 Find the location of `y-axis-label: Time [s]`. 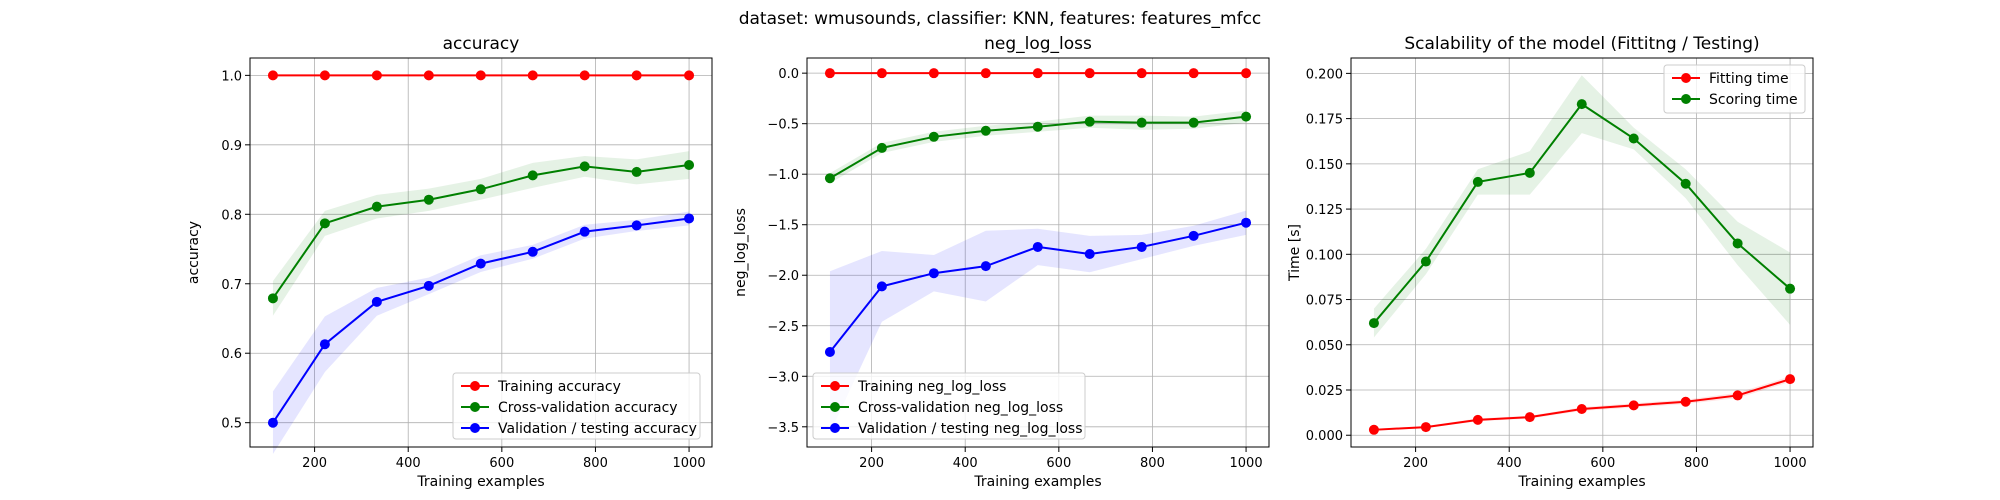

y-axis-label: Time [s] is located at coordinates (1295, 253).